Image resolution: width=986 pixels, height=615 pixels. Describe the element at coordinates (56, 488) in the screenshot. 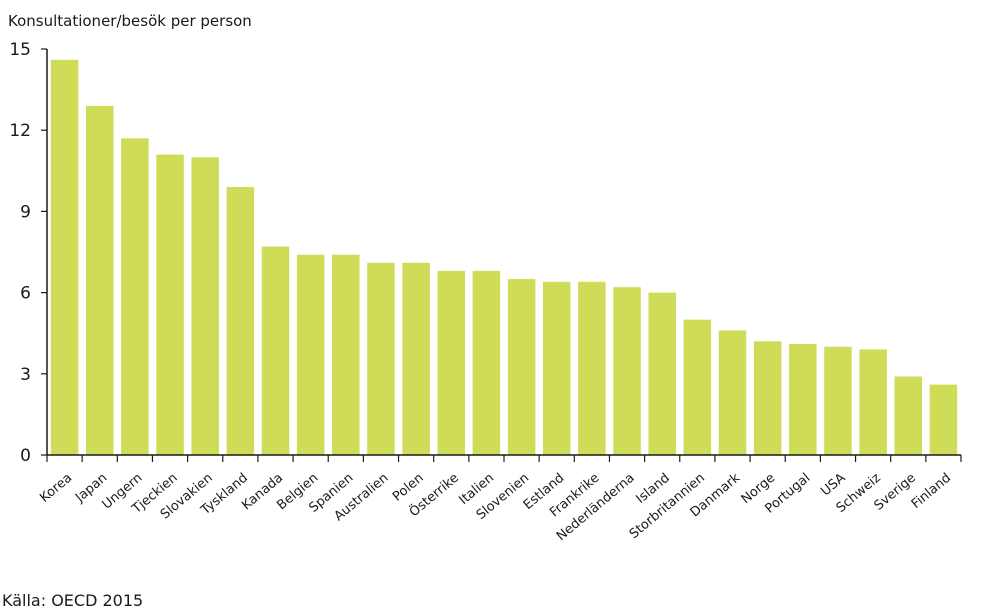

I see `x-tick-label: Korea` at that location.